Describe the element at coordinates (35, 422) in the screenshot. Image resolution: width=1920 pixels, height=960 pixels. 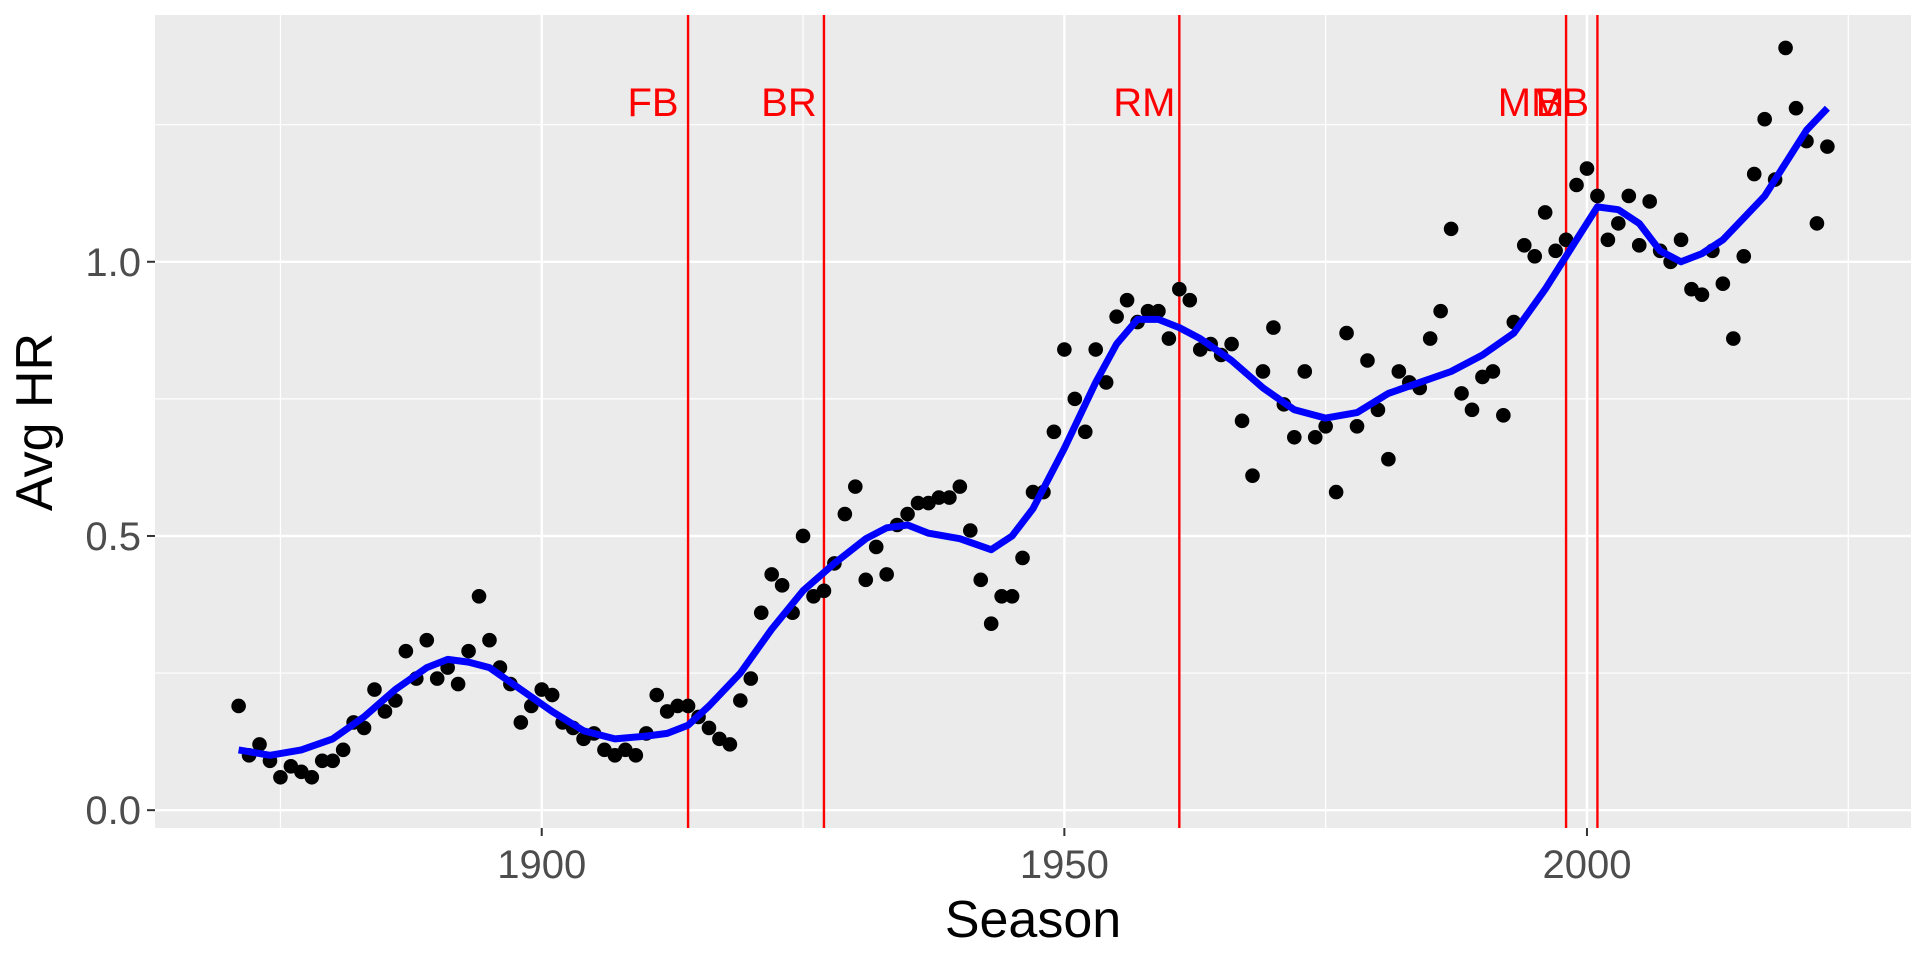
I see `y-axis-title: Avg HR` at that location.